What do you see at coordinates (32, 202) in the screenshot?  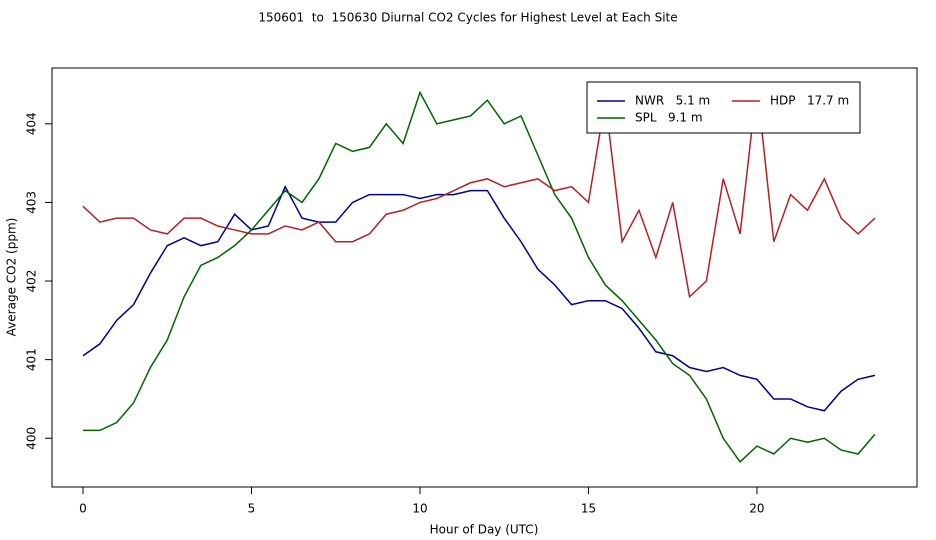 I see `y-tick-label: 403` at bounding box center [32, 202].